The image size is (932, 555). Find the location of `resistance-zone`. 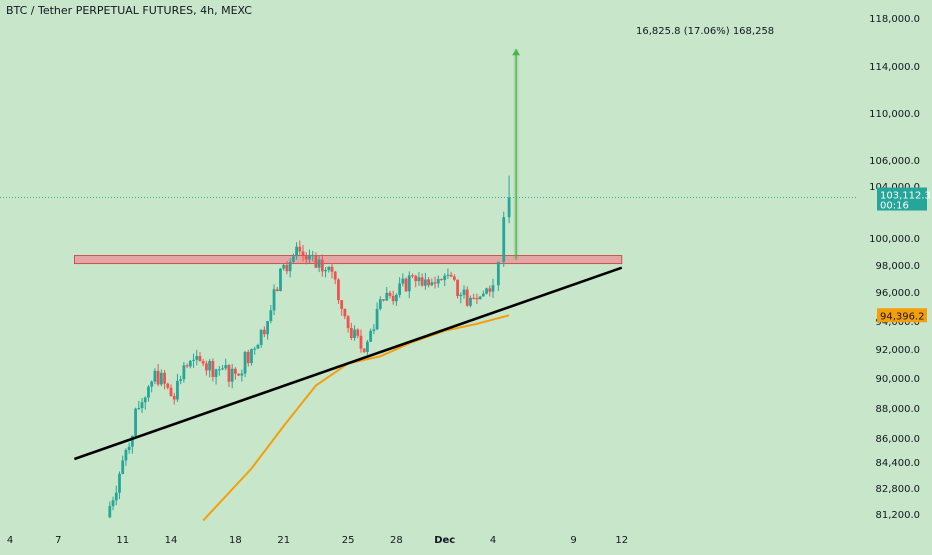

resistance-zone is located at coordinates (348, 260).